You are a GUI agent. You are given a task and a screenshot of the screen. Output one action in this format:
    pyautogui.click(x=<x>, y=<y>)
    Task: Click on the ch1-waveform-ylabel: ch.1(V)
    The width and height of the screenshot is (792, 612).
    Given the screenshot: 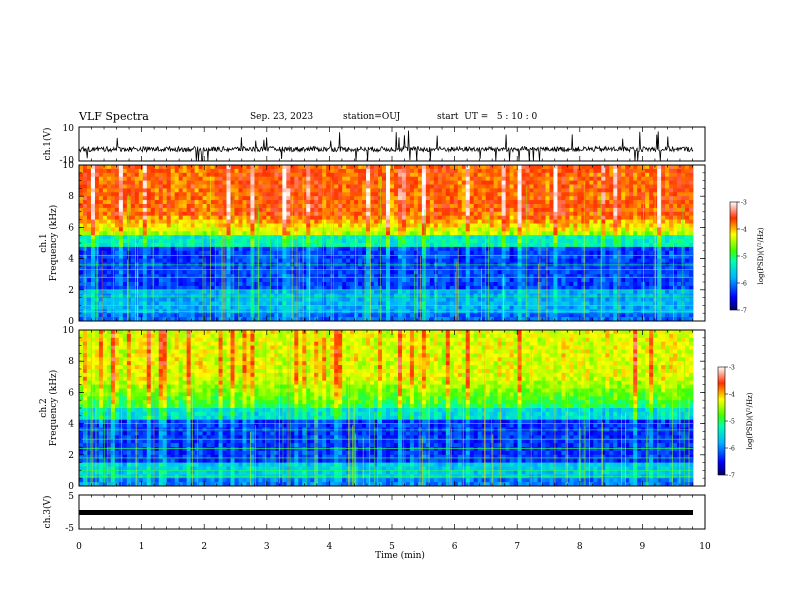 What is the action you would take?
    pyautogui.click(x=47, y=144)
    